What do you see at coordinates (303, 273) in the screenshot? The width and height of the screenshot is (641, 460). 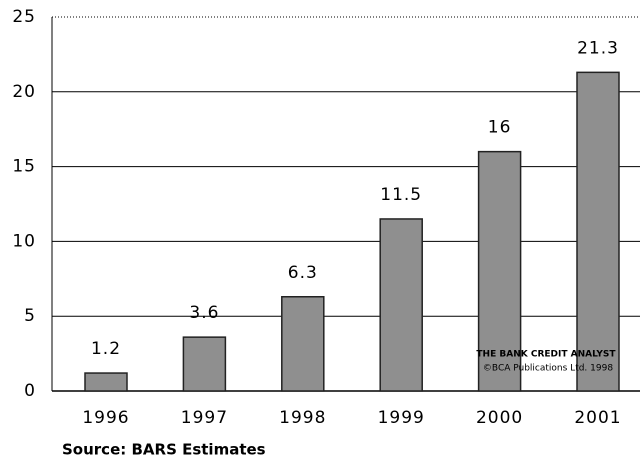 I see `data-label: 6.3` at bounding box center [303, 273].